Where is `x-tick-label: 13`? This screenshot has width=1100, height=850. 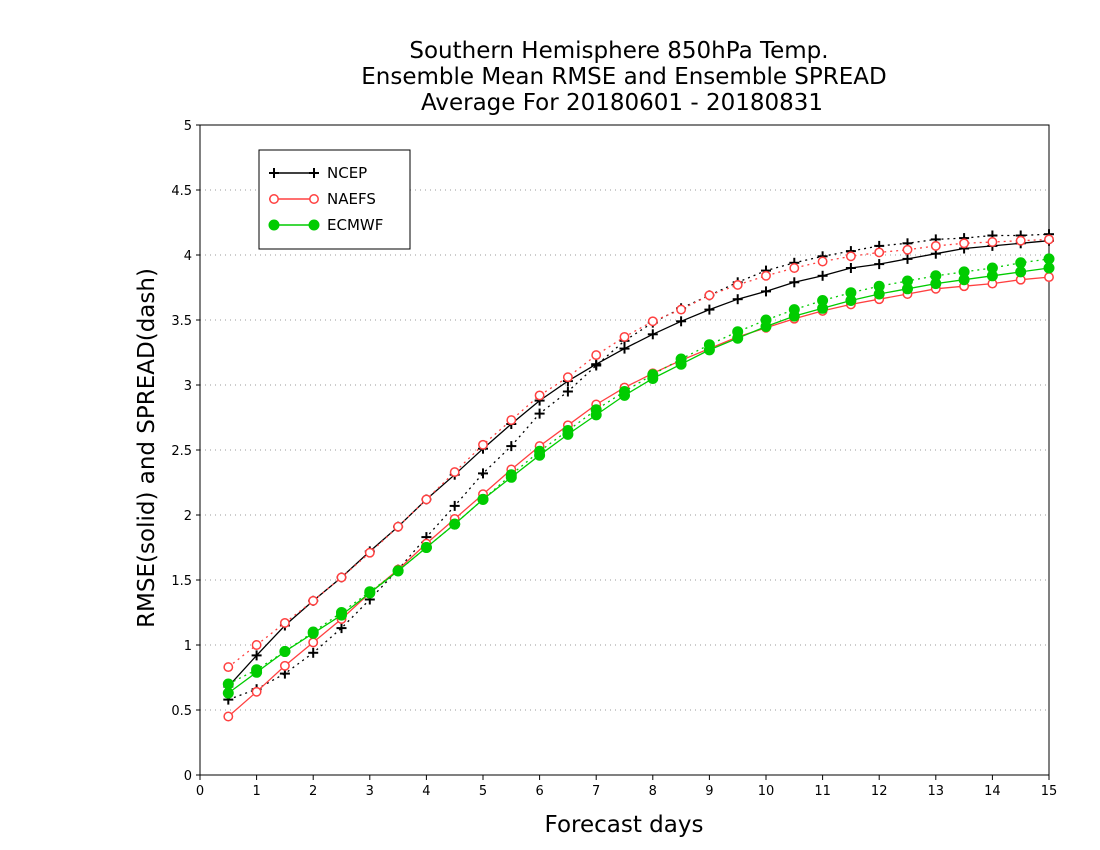 x-tick-label: 13 is located at coordinates (936, 791).